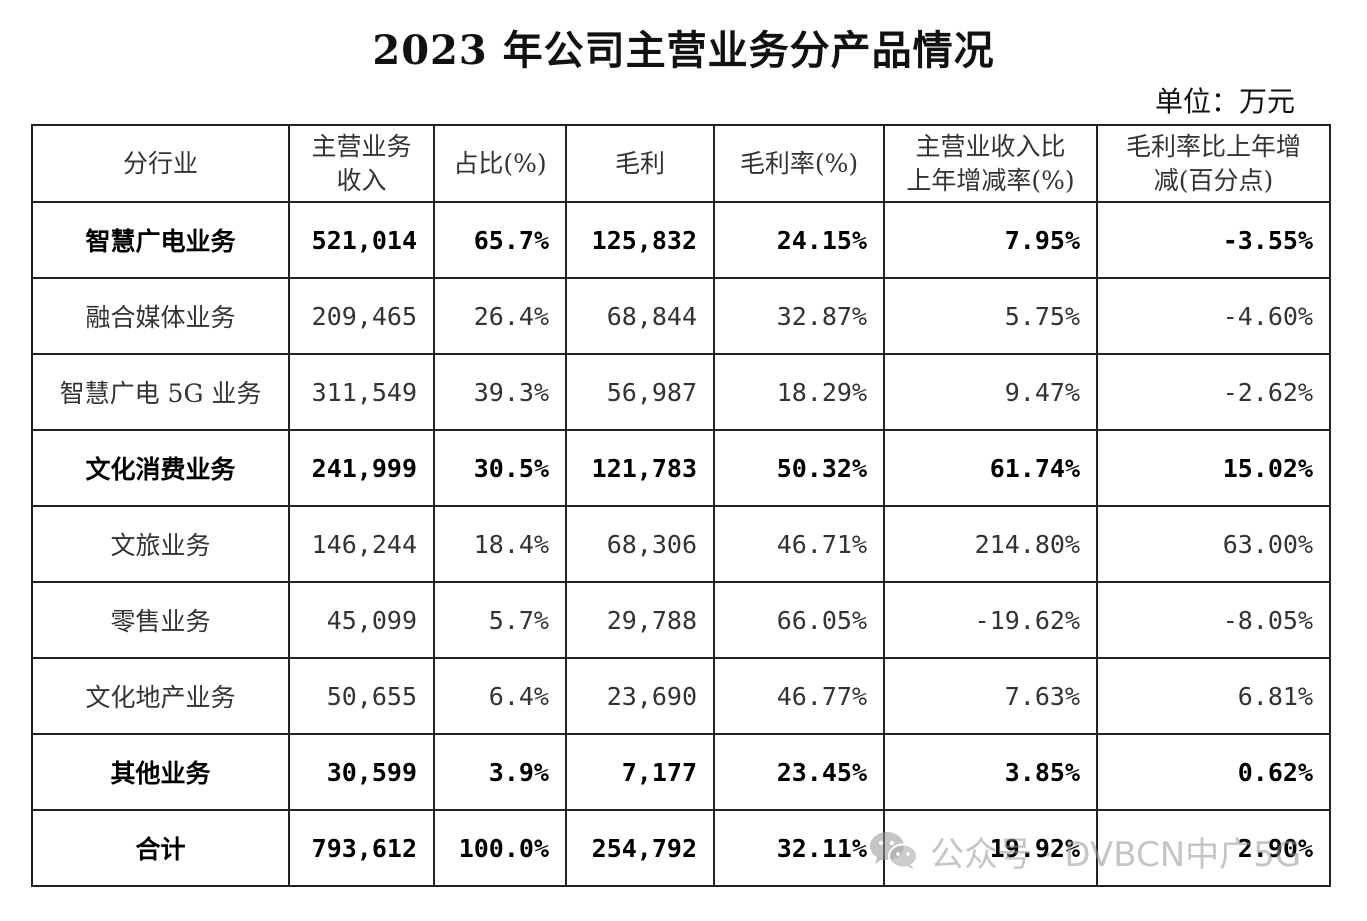  What do you see at coordinates (990, 240) in the screenshot?
I see `cell-revenue-yoy: 7.95%` at bounding box center [990, 240].